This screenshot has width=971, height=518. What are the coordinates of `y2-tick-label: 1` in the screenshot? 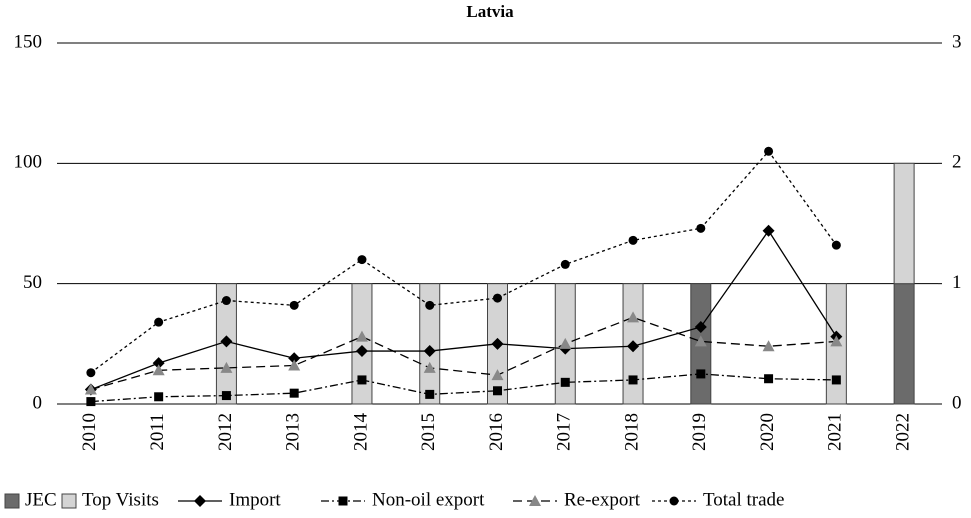 It's located at (957, 282).